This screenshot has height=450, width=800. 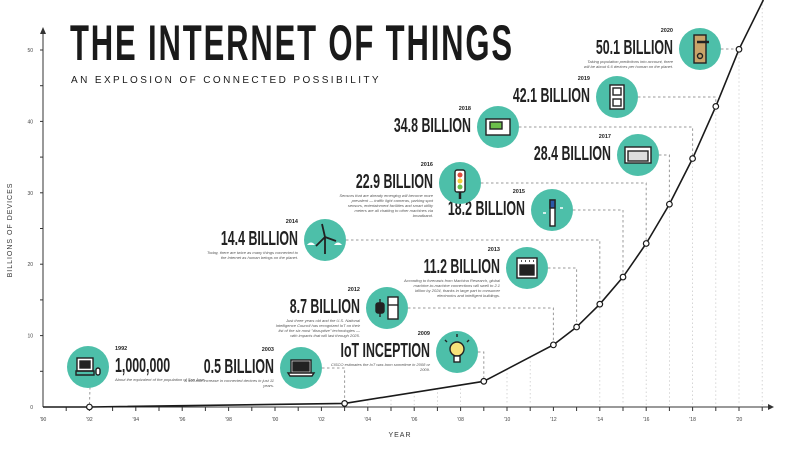 What do you see at coordinates (701, 49) in the screenshot?
I see `door-lock-icon` at bounding box center [701, 49].